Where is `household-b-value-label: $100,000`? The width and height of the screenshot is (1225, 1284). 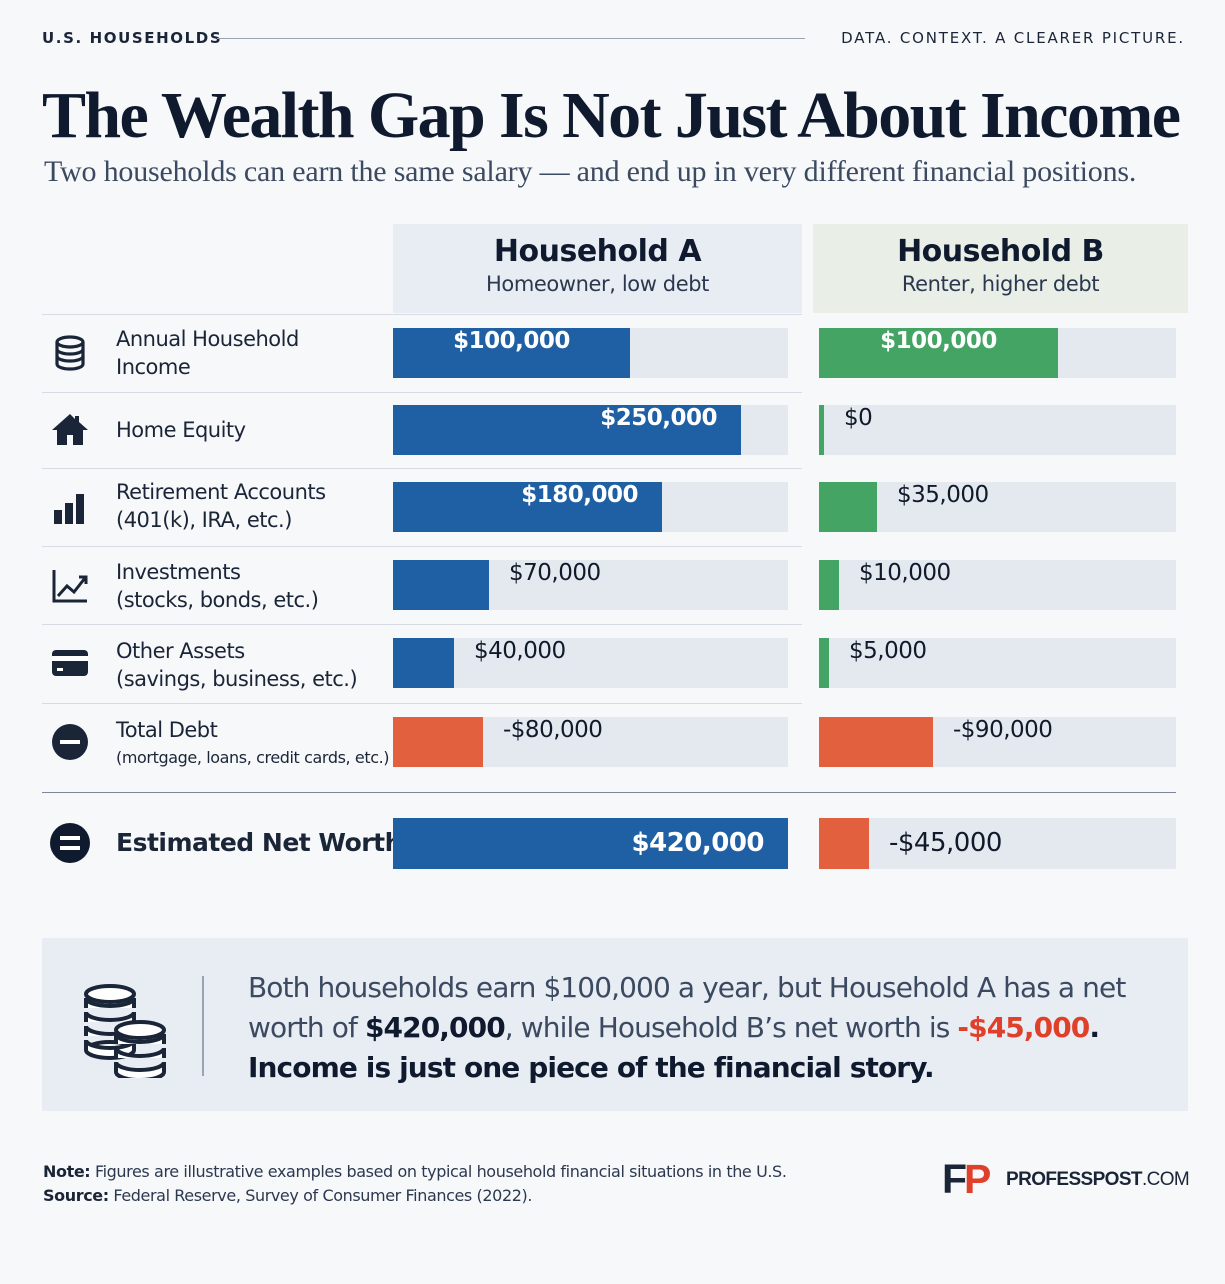 household-b-value-label: $100,000 is located at coordinates (938, 341).